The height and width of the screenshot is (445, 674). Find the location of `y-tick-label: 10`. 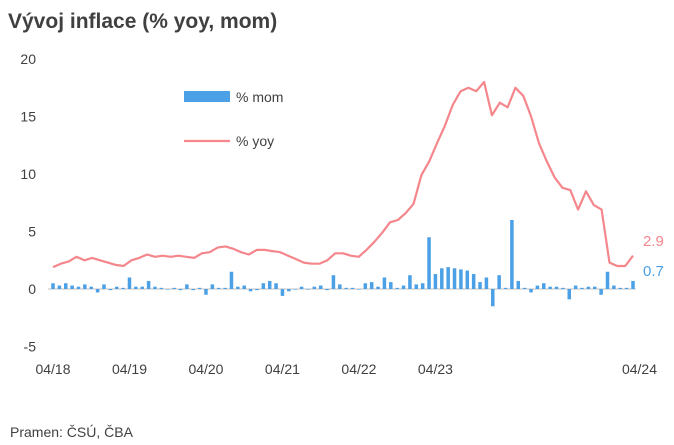

y-tick-label: 10 is located at coordinates (28, 174).